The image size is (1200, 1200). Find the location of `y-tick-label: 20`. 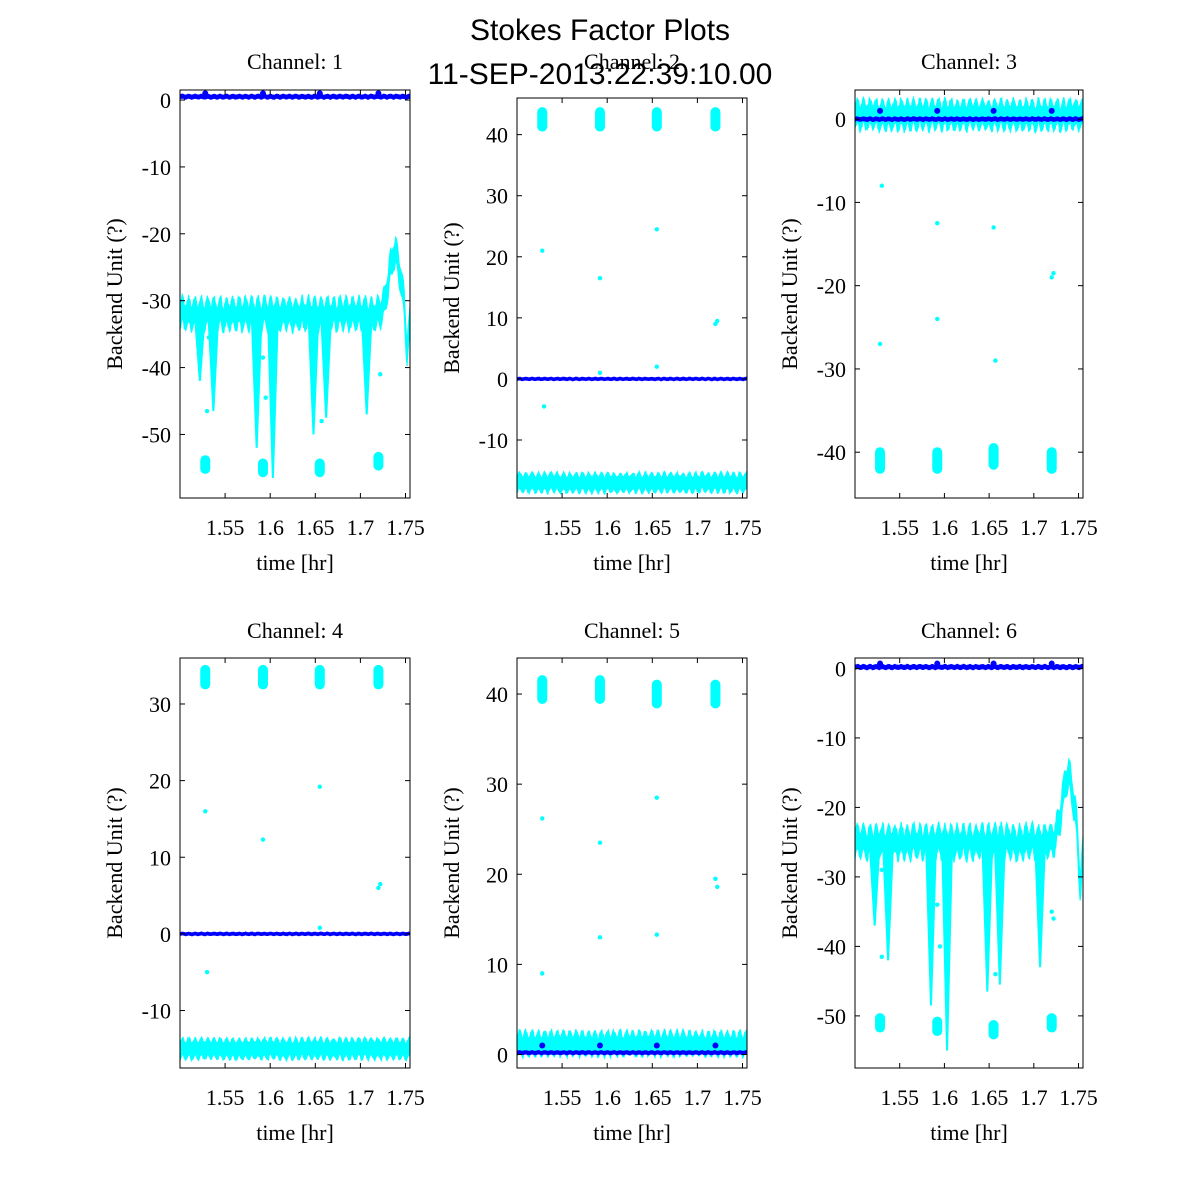

y-tick-label: 20 is located at coordinates (497, 257).